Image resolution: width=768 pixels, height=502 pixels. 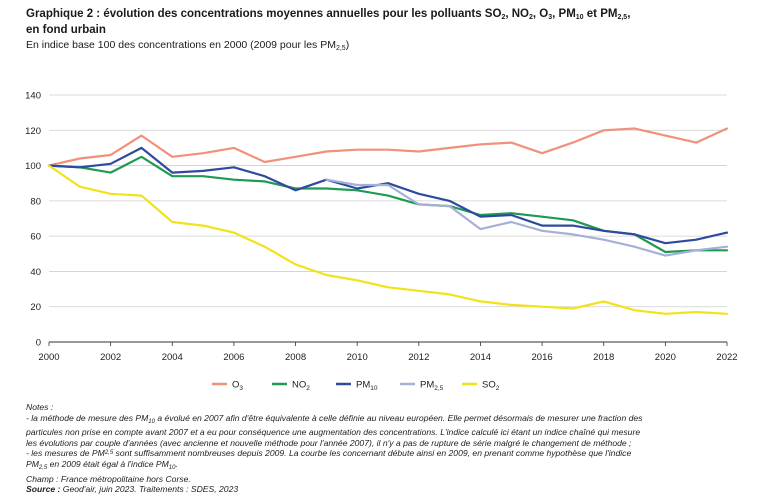 What do you see at coordinates (603, 357) in the screenshot?
I see `x-tick-label: 2018` at bounding box center [603, 357].